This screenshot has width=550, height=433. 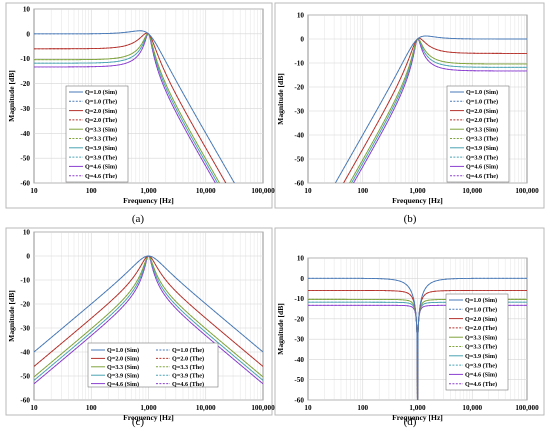 I want to click on panel-caption: (c), so click(x=138, y=422).